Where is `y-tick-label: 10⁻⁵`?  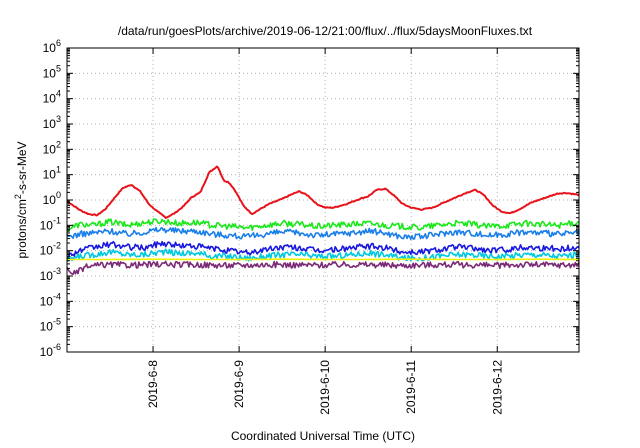
y-tick-label: 10⁻⁵ is located at coordinates (50, 325).